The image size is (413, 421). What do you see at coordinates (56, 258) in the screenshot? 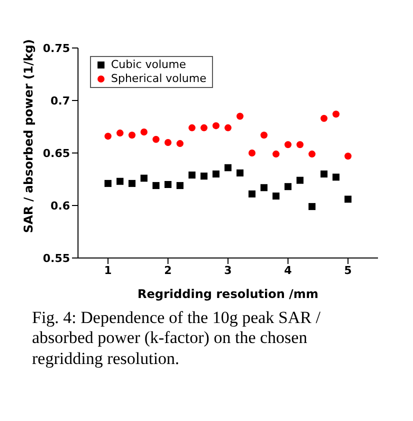
I see `y-tick-label: 0.55` at bounding box center [56, 258].